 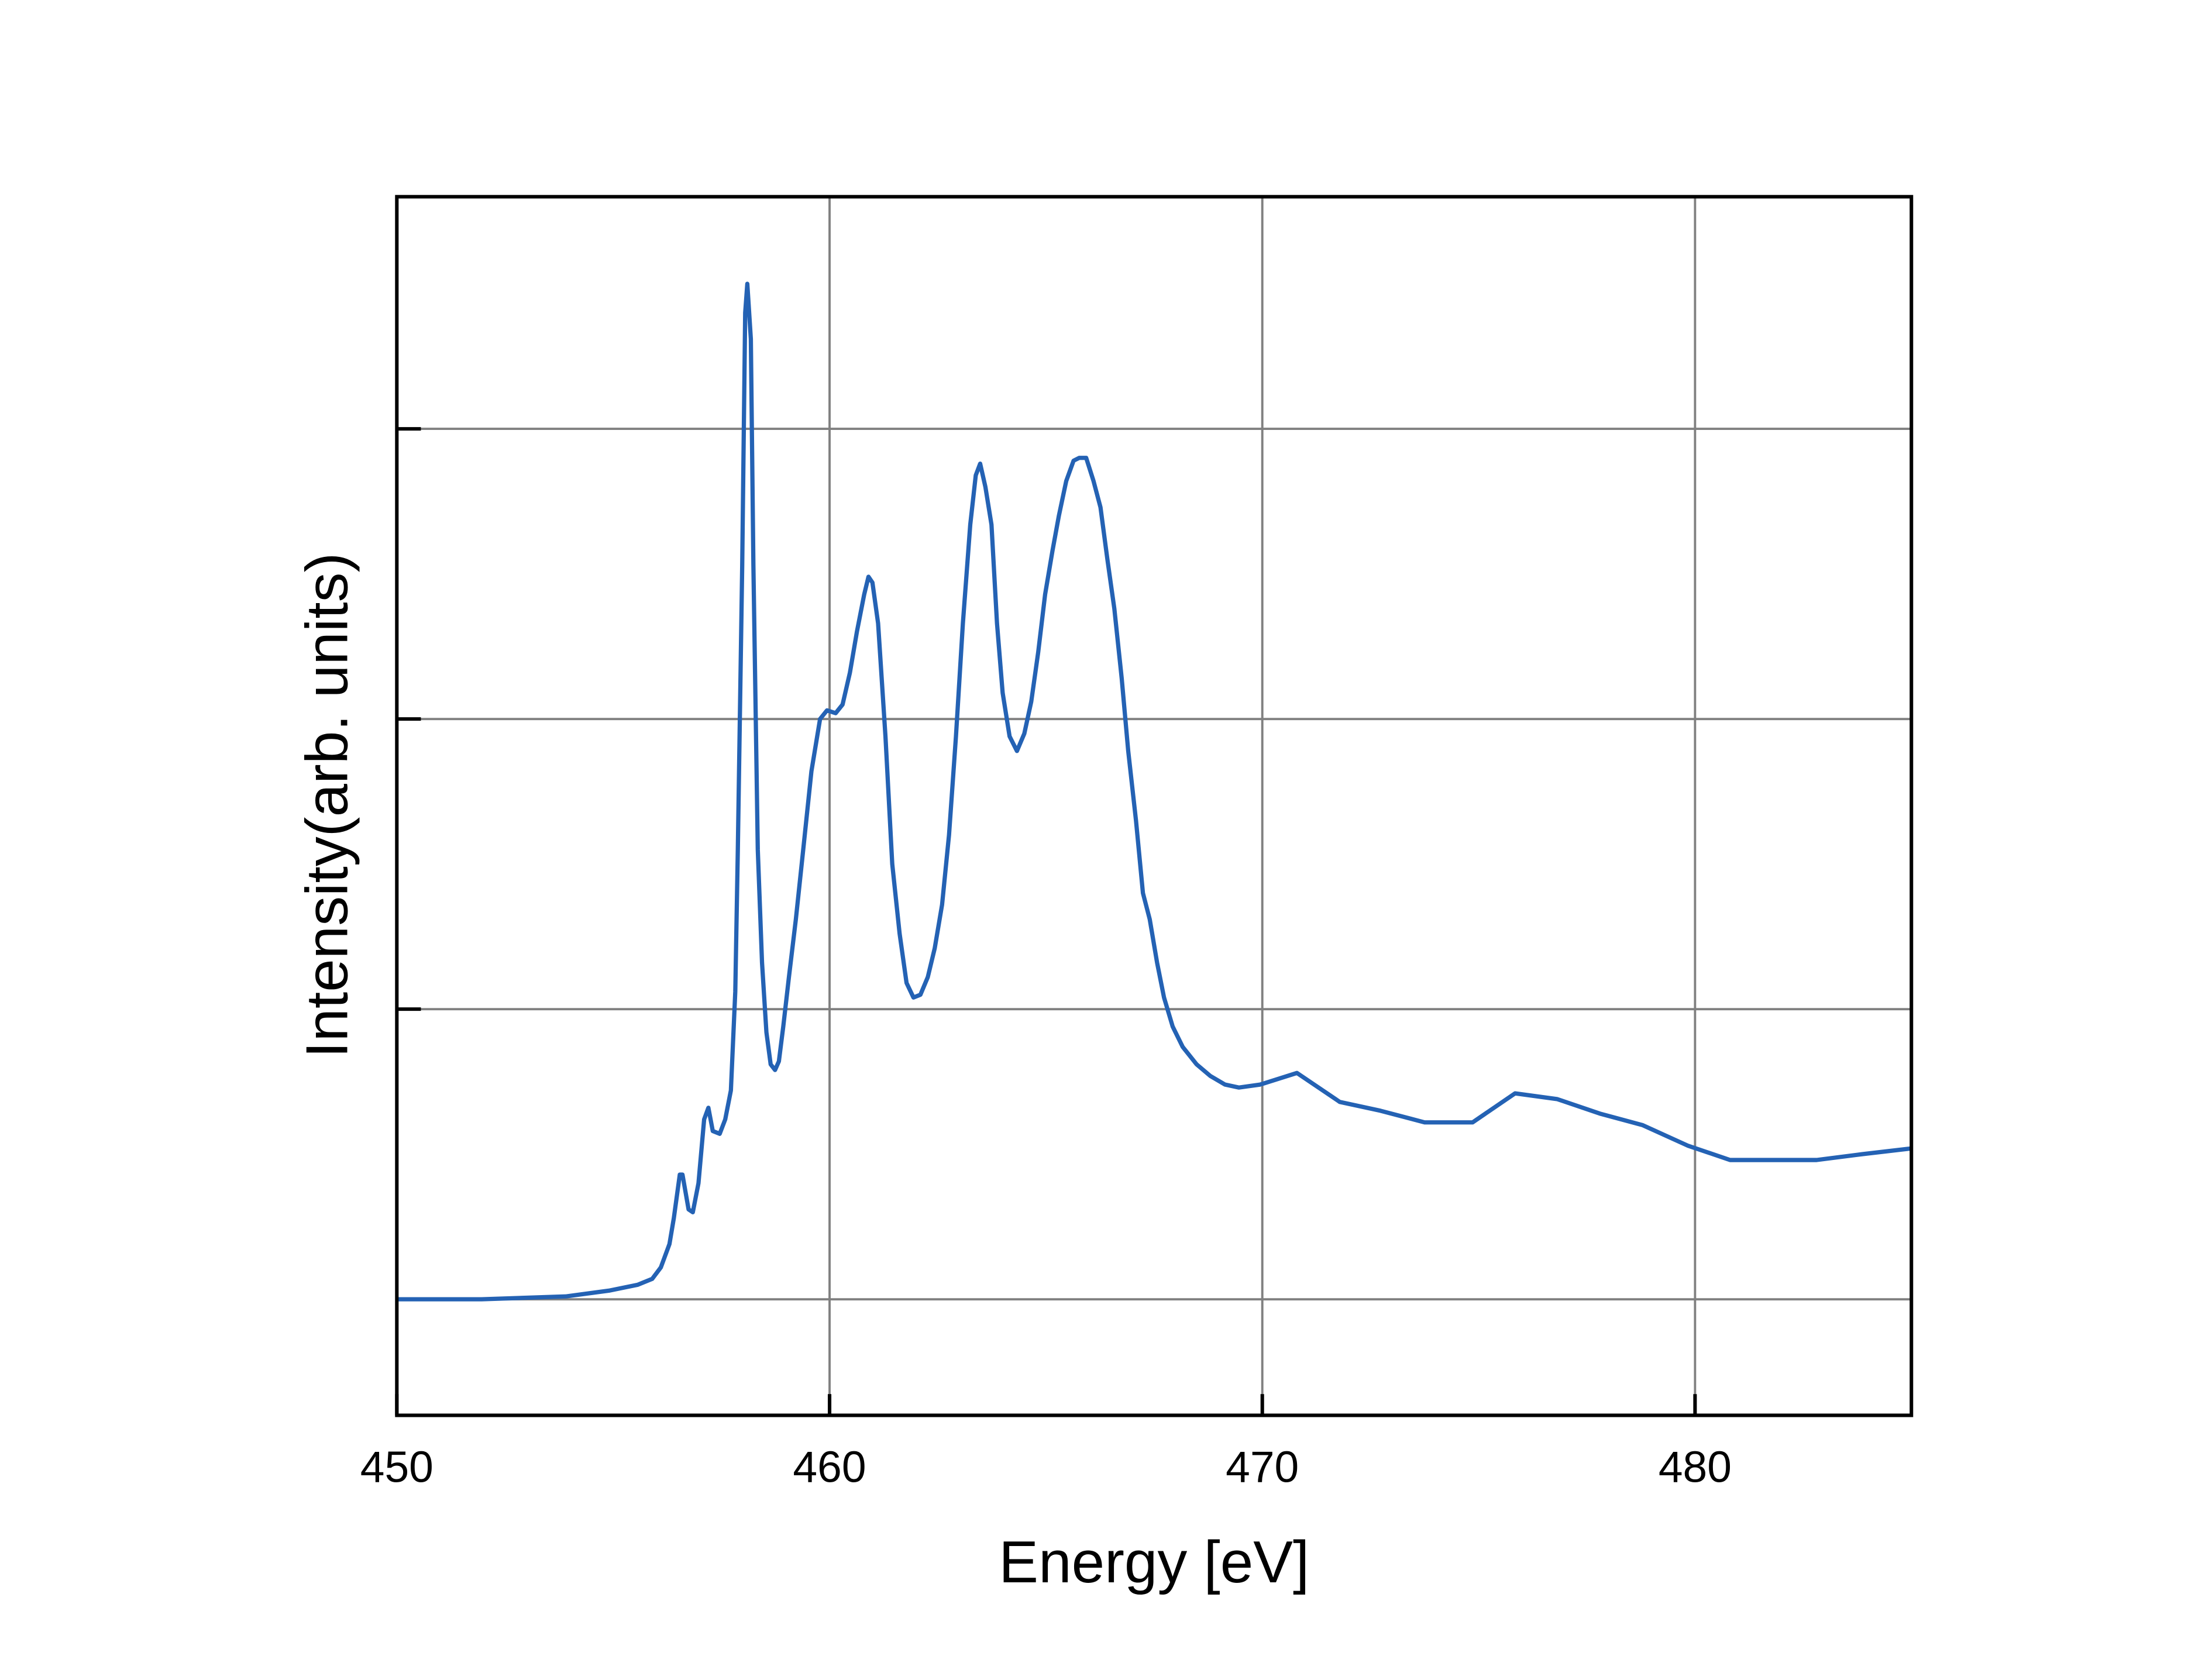 I want to click on x-tick-label: 480, so click(x=1695, y=1466).